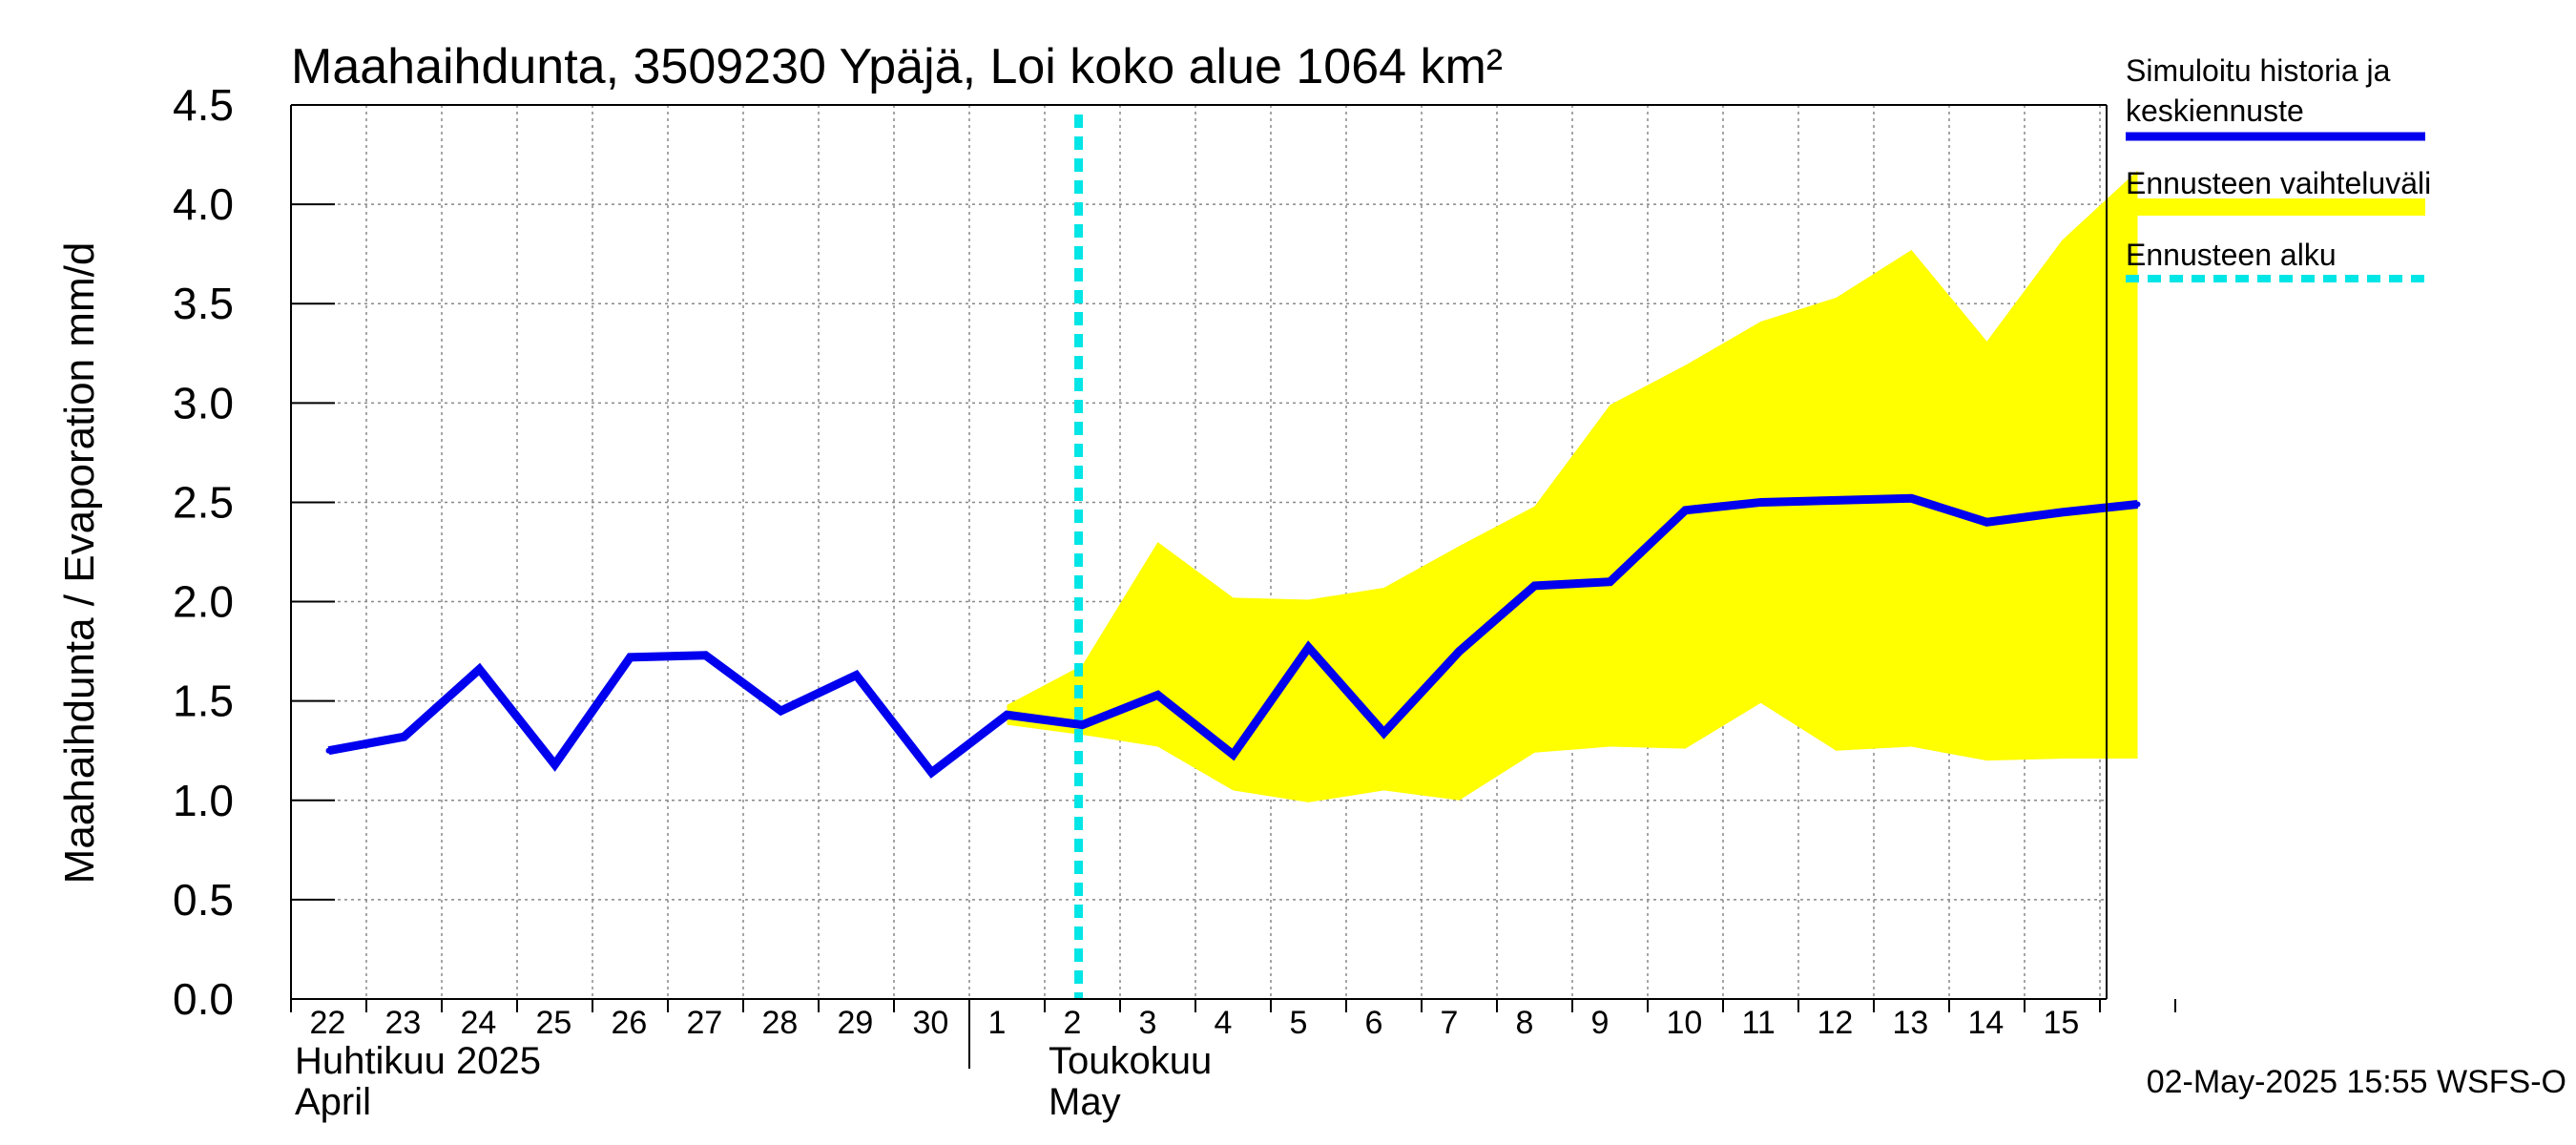 The image size is (2576, 1145). What do you see at coordinates (1525, 1023) in the screenshot?
I see `x-tick-label: 8` at bounding box center [1525, 1023].